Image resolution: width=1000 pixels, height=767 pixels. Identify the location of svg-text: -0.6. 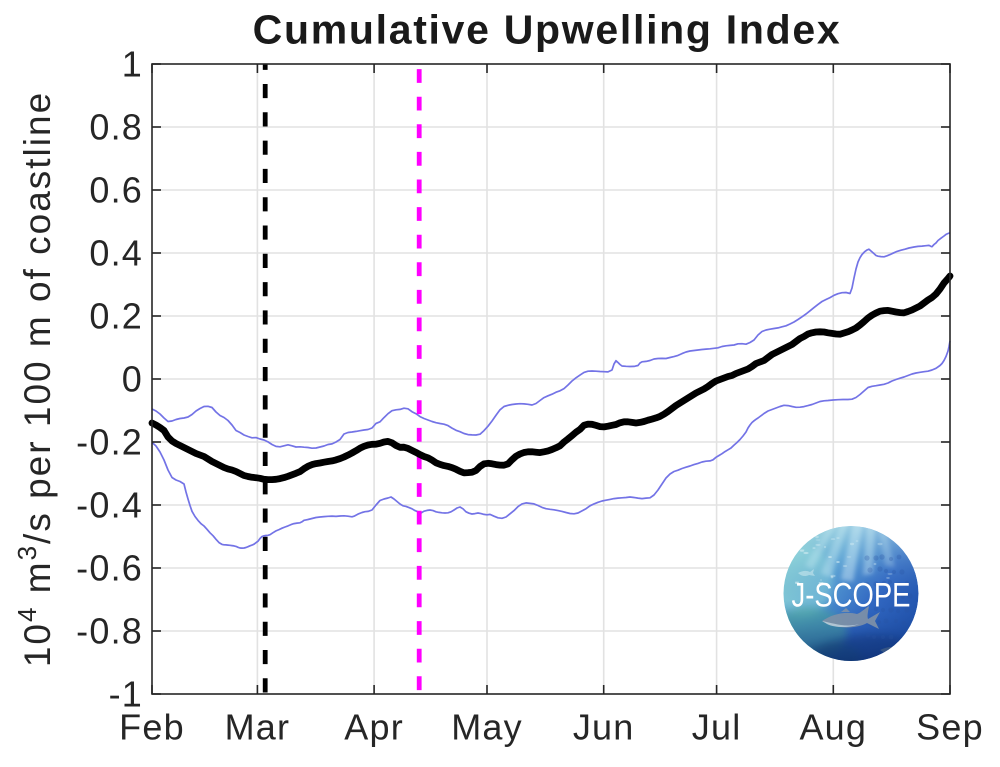
(109, 568).